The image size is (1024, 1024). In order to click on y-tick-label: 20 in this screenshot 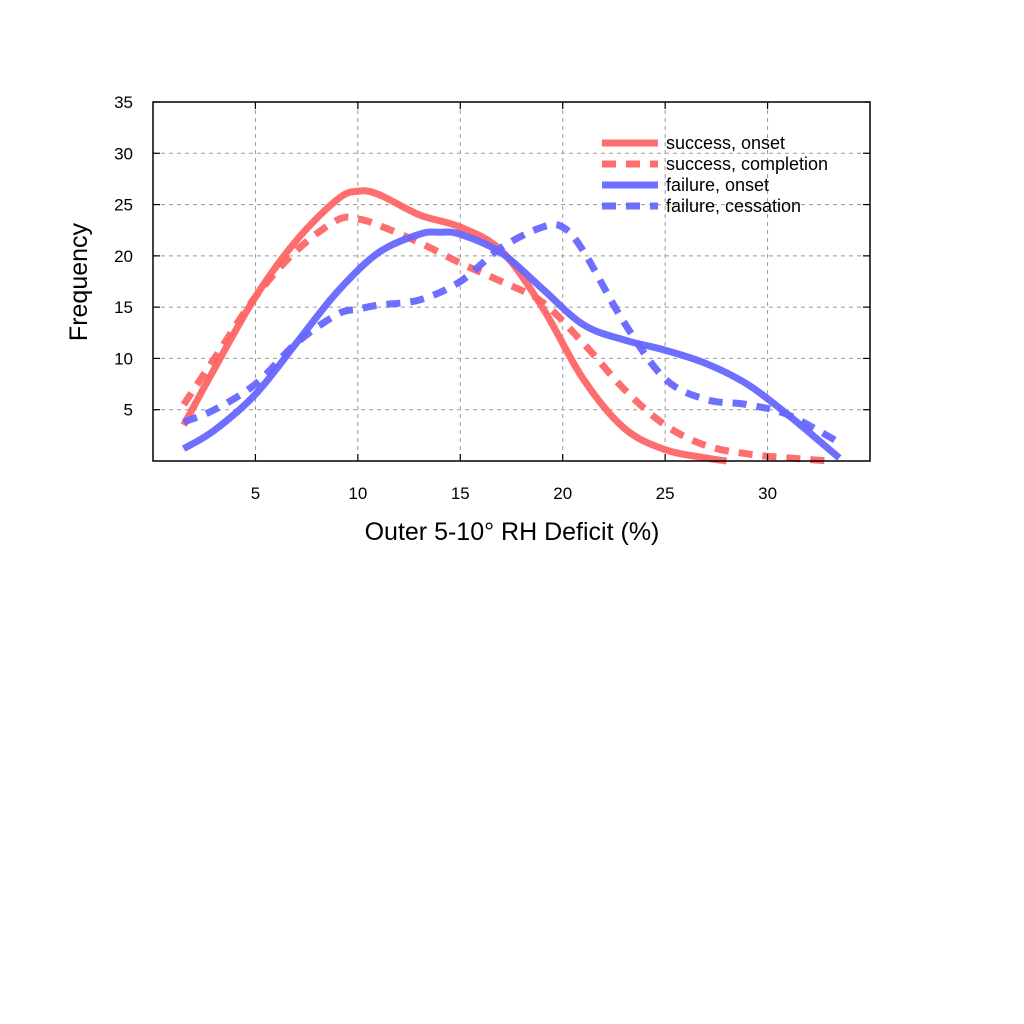, I will do `click(123, 256)`.